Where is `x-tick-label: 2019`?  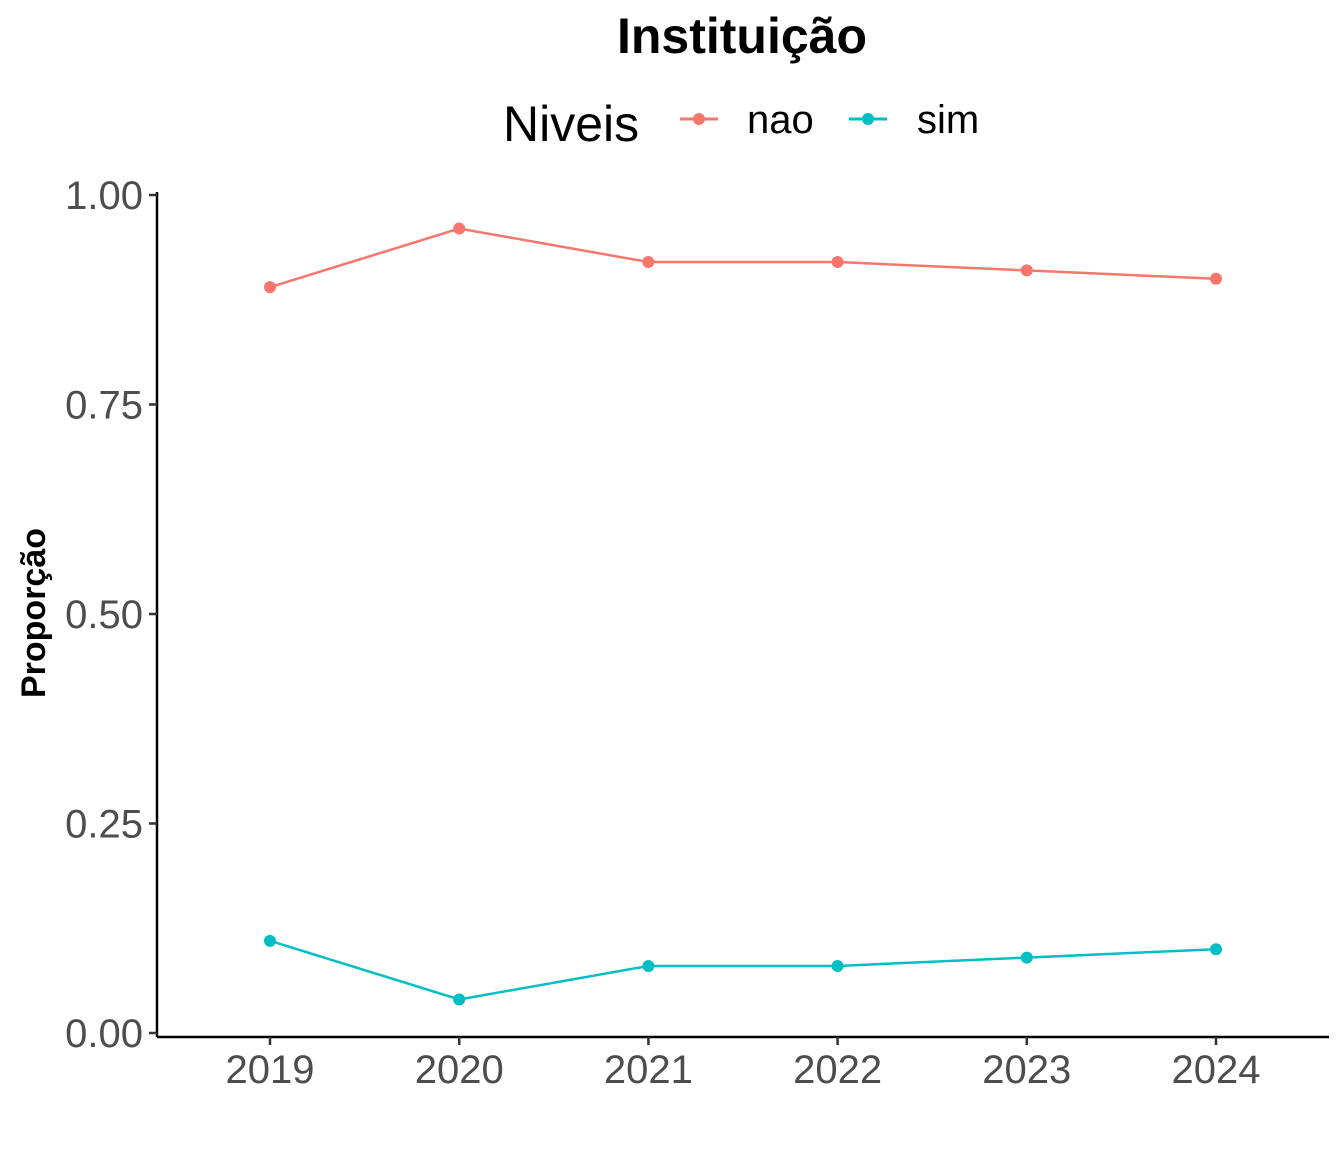 x-tick-label: 2019 is located at coordinates (270, 1070).